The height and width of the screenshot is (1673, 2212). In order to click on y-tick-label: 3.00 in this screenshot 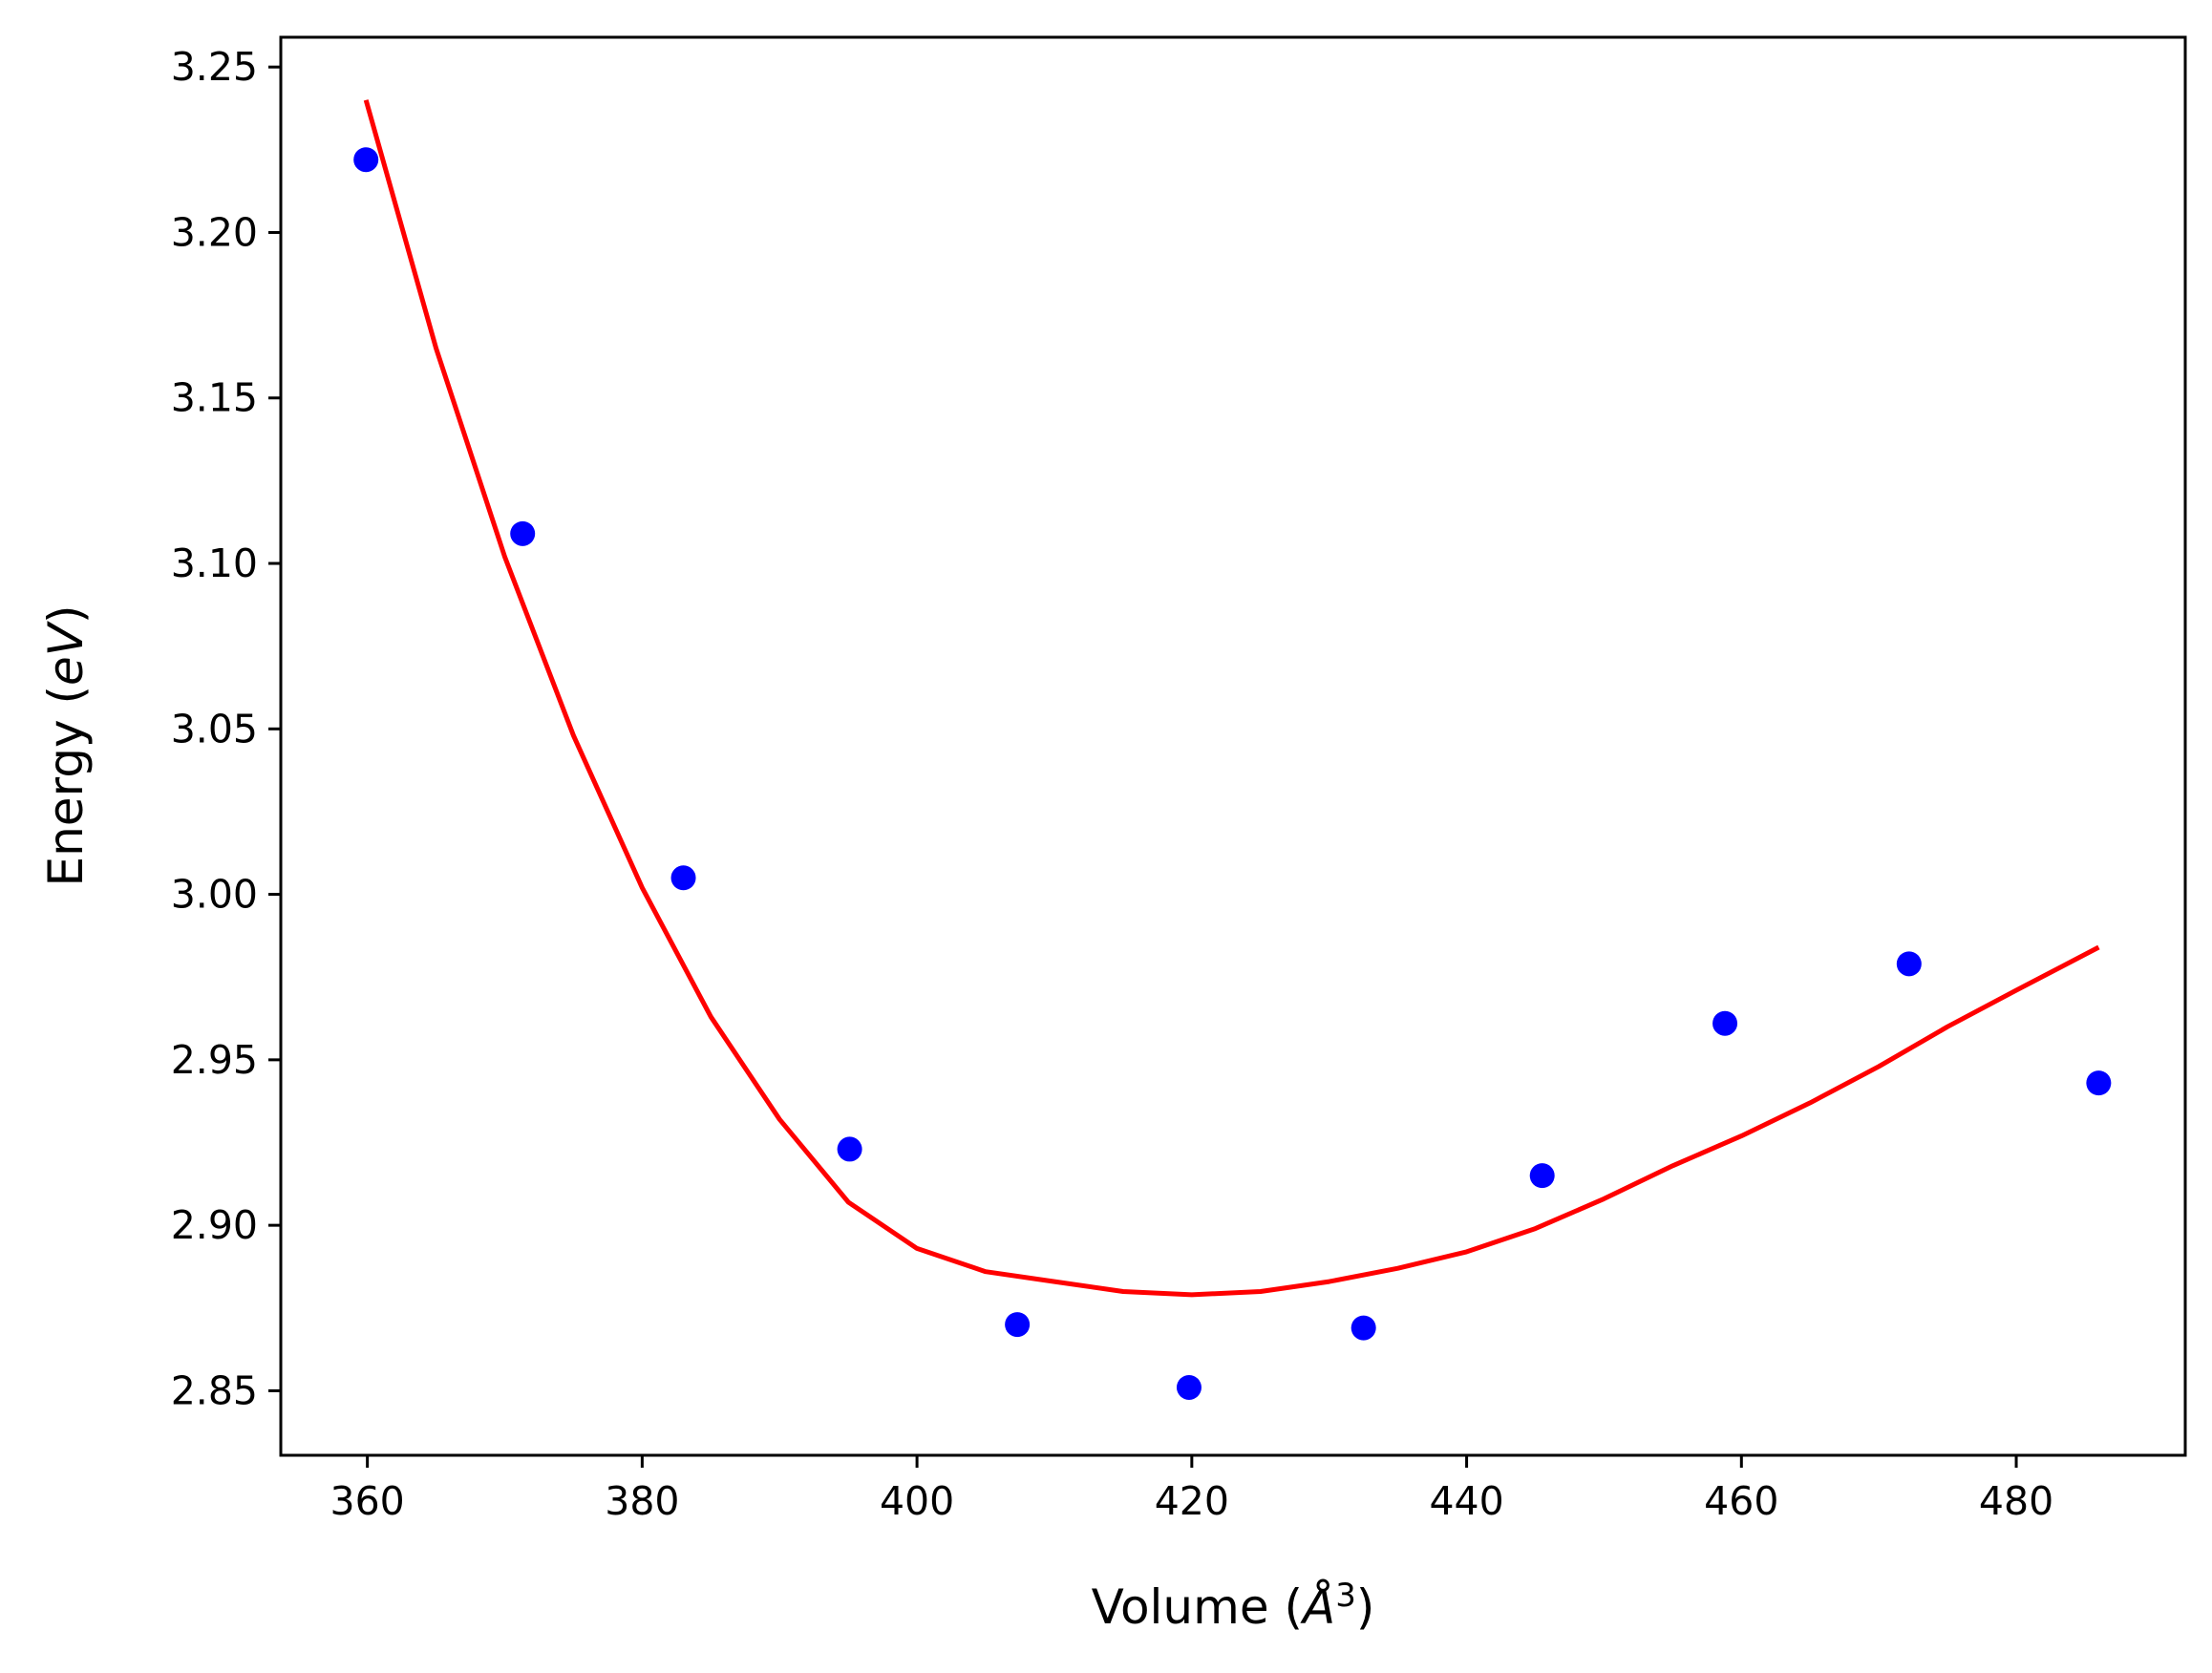, I will do `click(214, 895)`.